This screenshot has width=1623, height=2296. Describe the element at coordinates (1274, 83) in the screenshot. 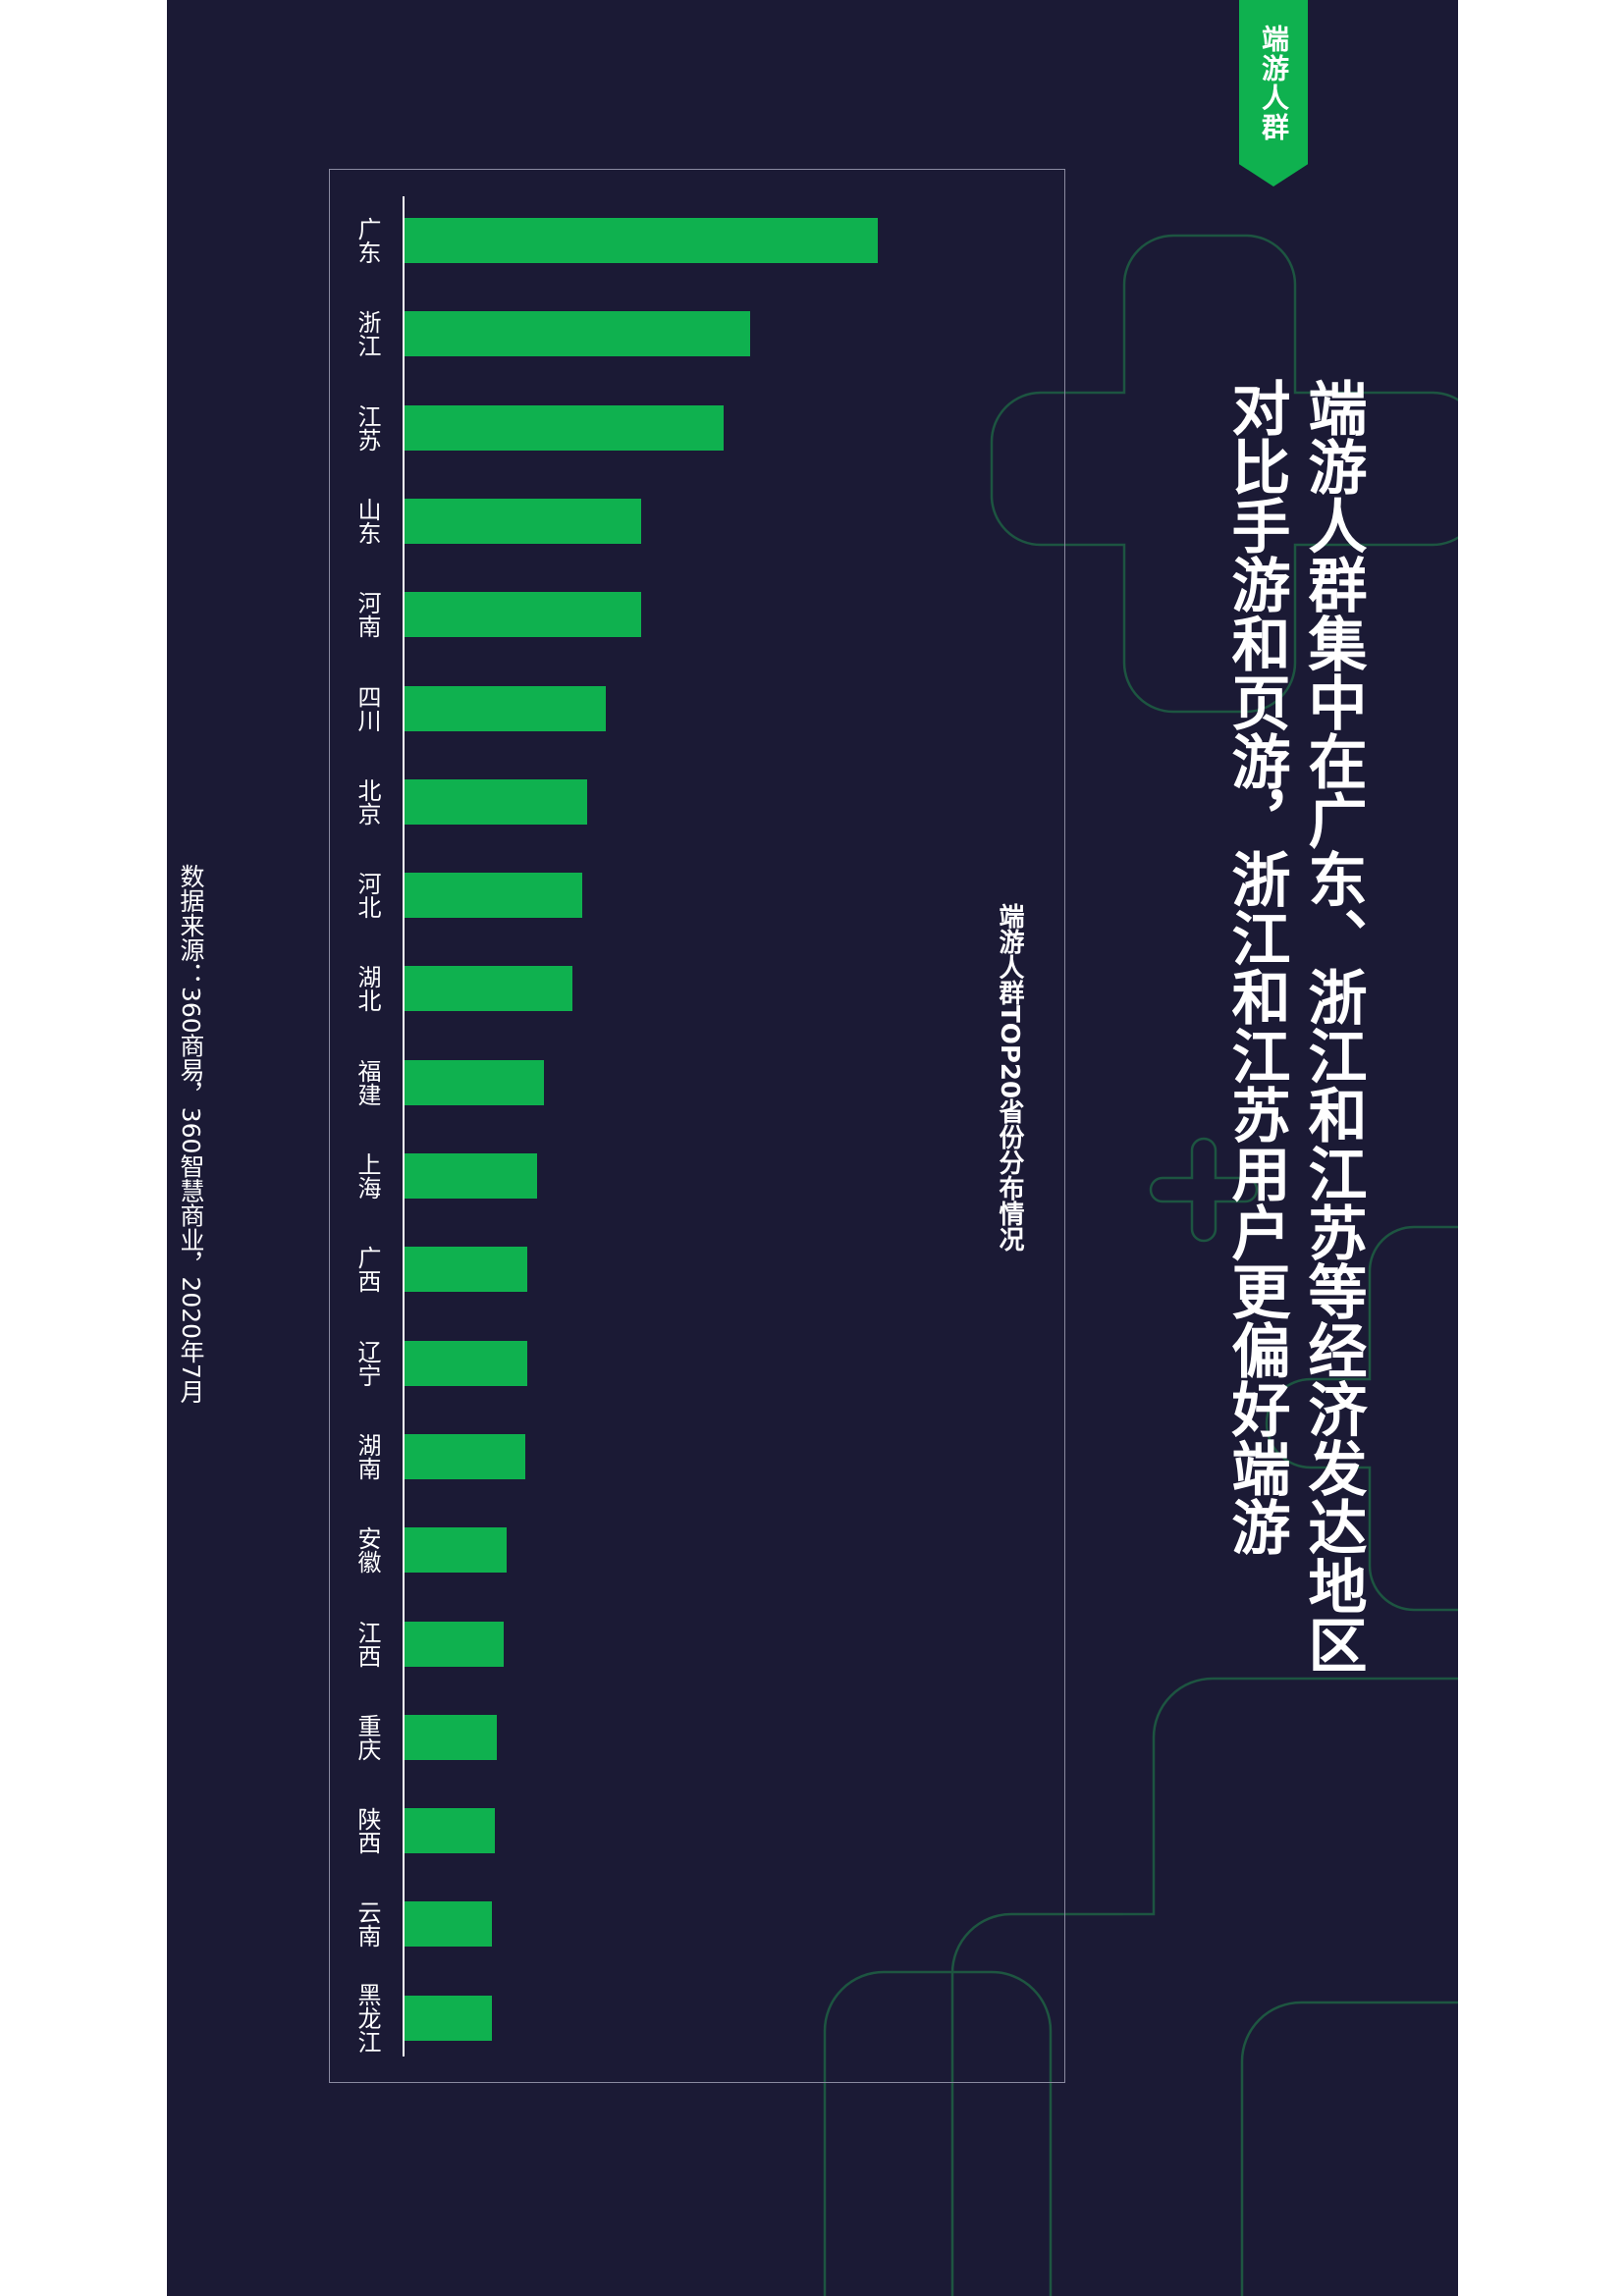

I see `section-tag-label: 端游人群` at that location.